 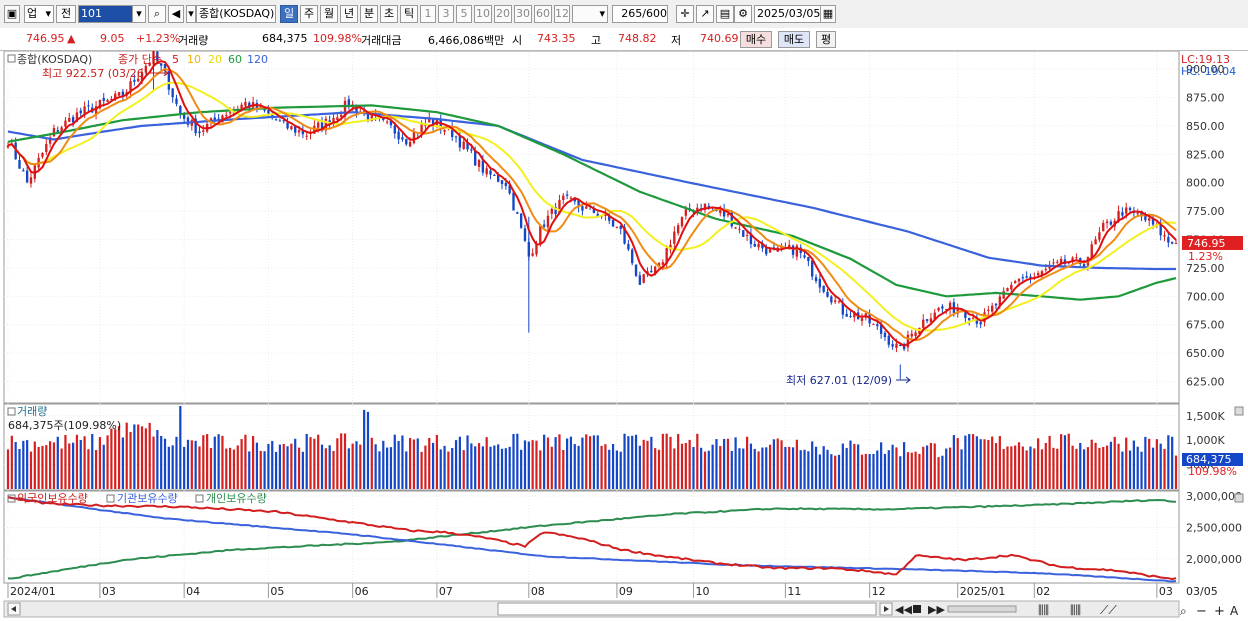 I want to click on minute-60-button: 60, so click(x=543, y=14).